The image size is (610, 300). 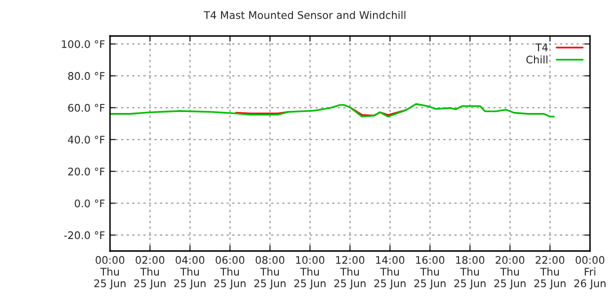 What do you see at coordinates (86, 108) in the screenshot?
I see `y-tick-label: 60.0 °F` at bounding box center [86, 108].